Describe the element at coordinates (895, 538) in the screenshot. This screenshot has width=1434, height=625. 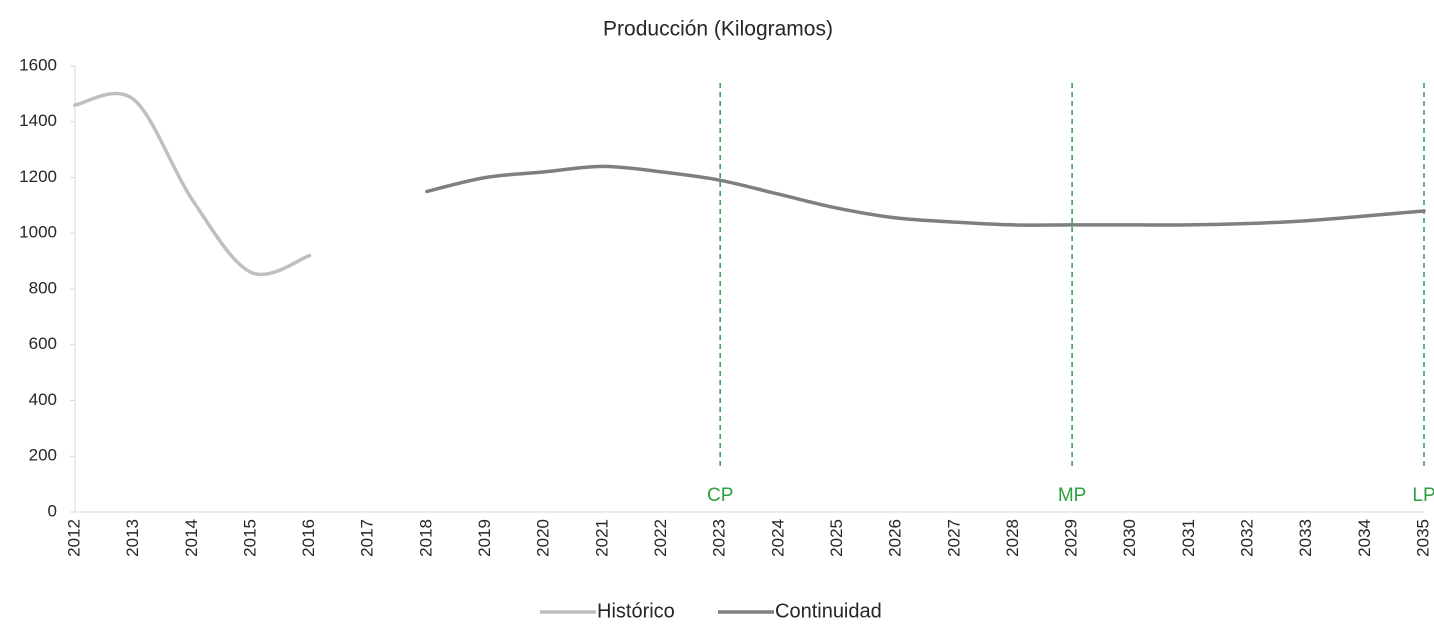
I see `x-tick-label: 2026` at that location.